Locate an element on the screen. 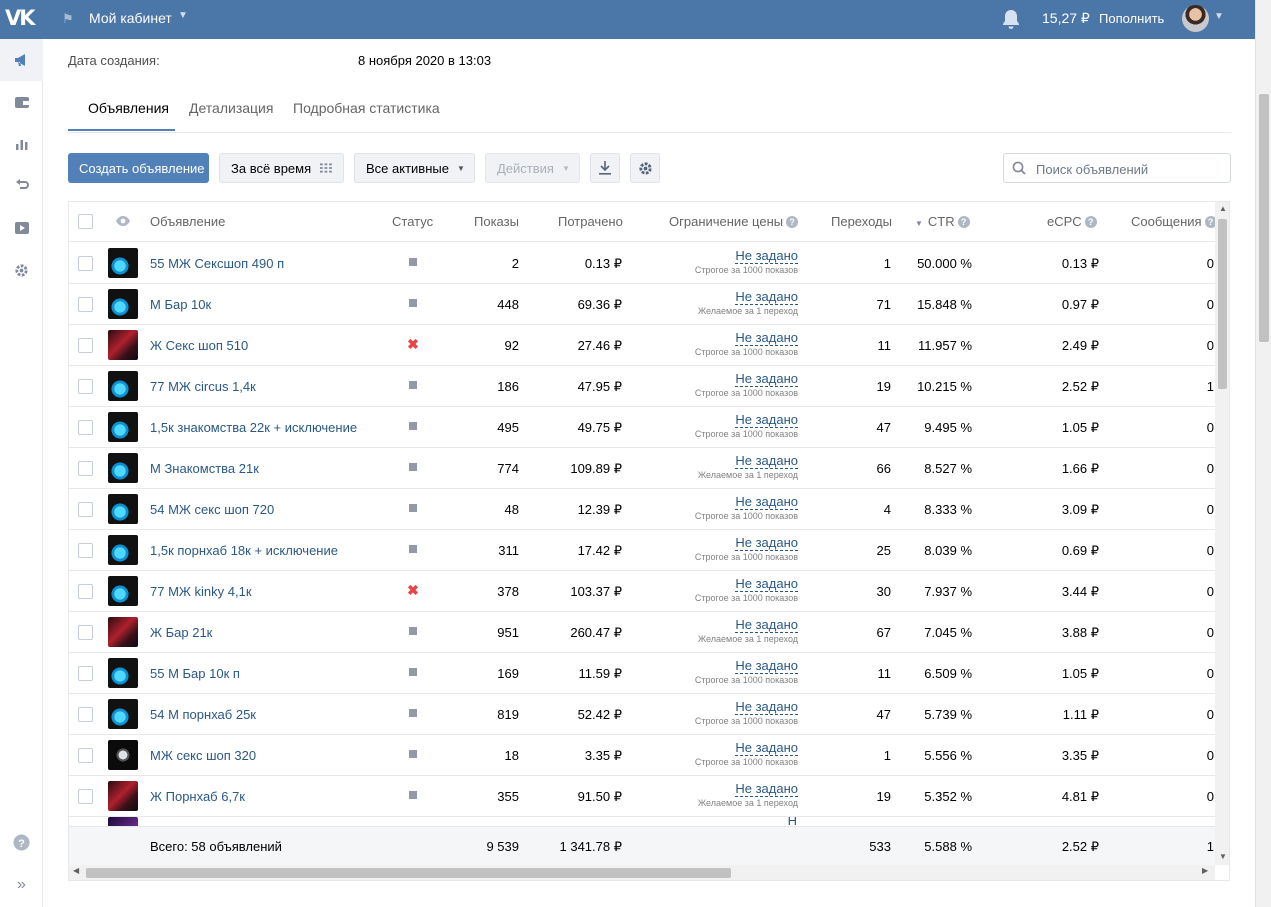 Image resolution: width=1271 pixels, height=907 pixels. tab-details: Детализация is located at coordinates (231, 108).